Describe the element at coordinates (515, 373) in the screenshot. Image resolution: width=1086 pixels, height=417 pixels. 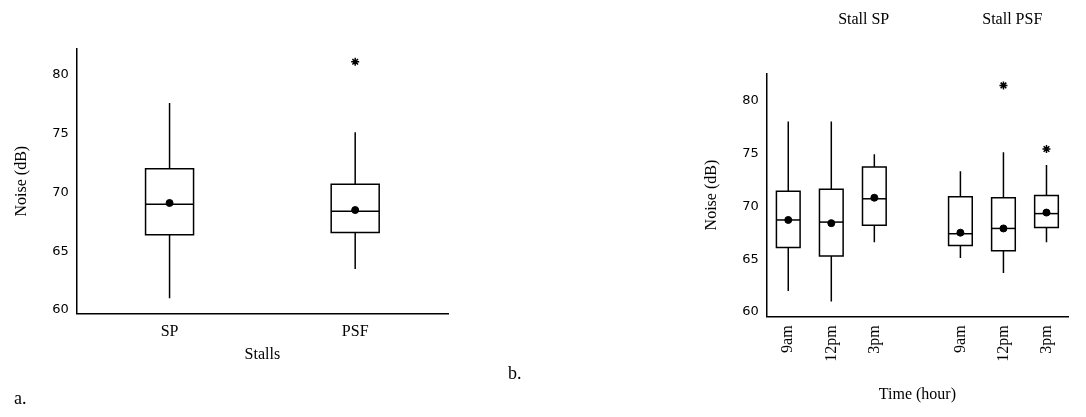
I see `text: b.` at that location.